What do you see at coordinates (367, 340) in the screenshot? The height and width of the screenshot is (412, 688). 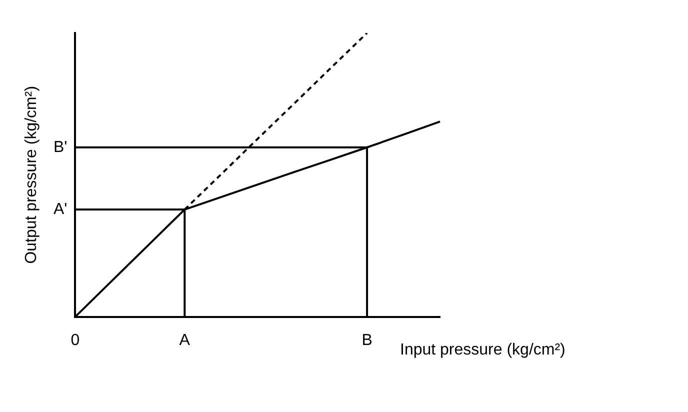 I see `x-tick-label: B` at bounding box center [367, 340].